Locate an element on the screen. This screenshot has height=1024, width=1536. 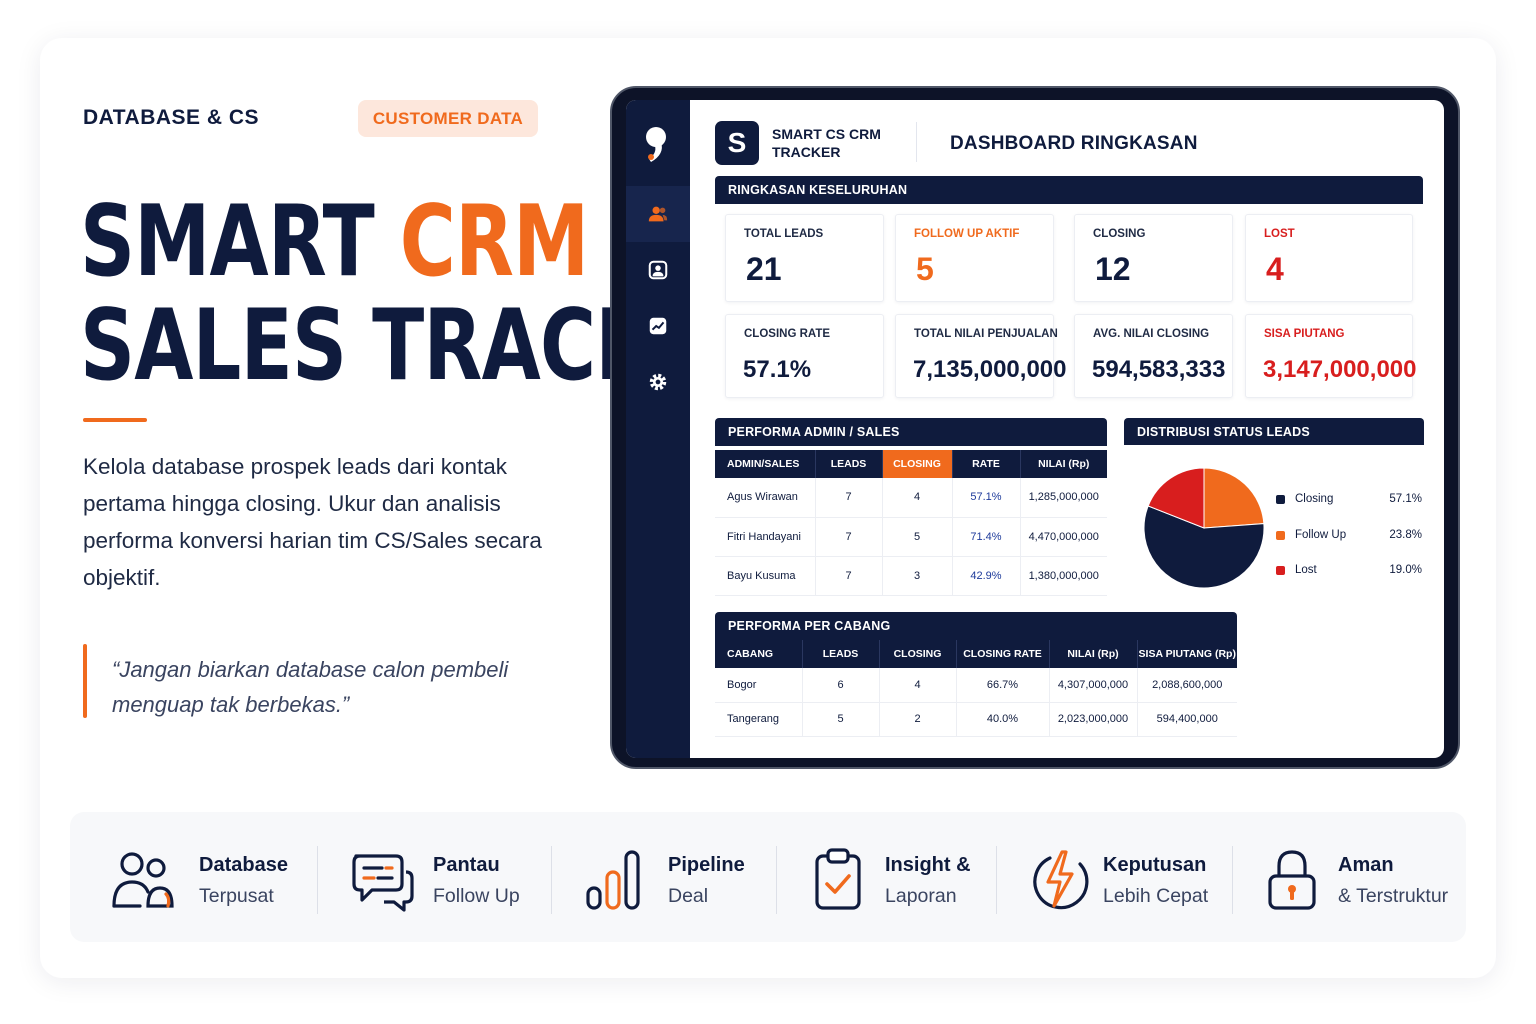
header-divider is located at coordinates (916, 142).